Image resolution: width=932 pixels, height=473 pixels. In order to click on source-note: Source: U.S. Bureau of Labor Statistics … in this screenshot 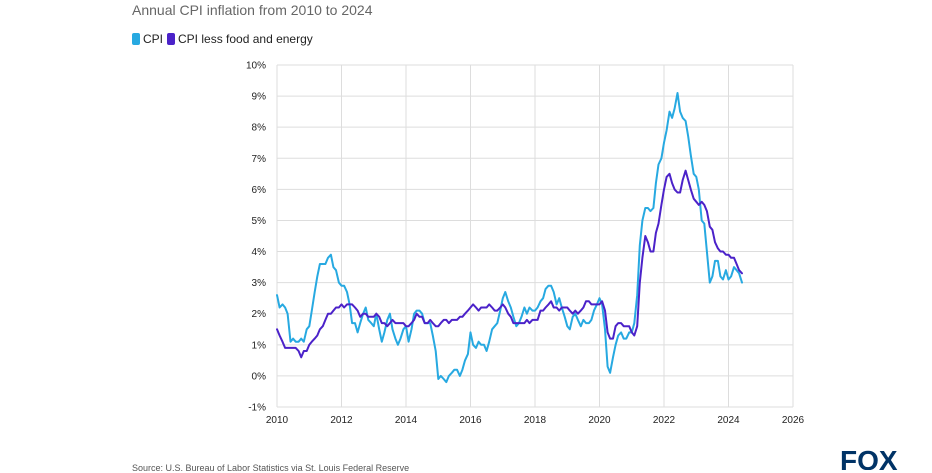, I will do `click(271, 468)`.